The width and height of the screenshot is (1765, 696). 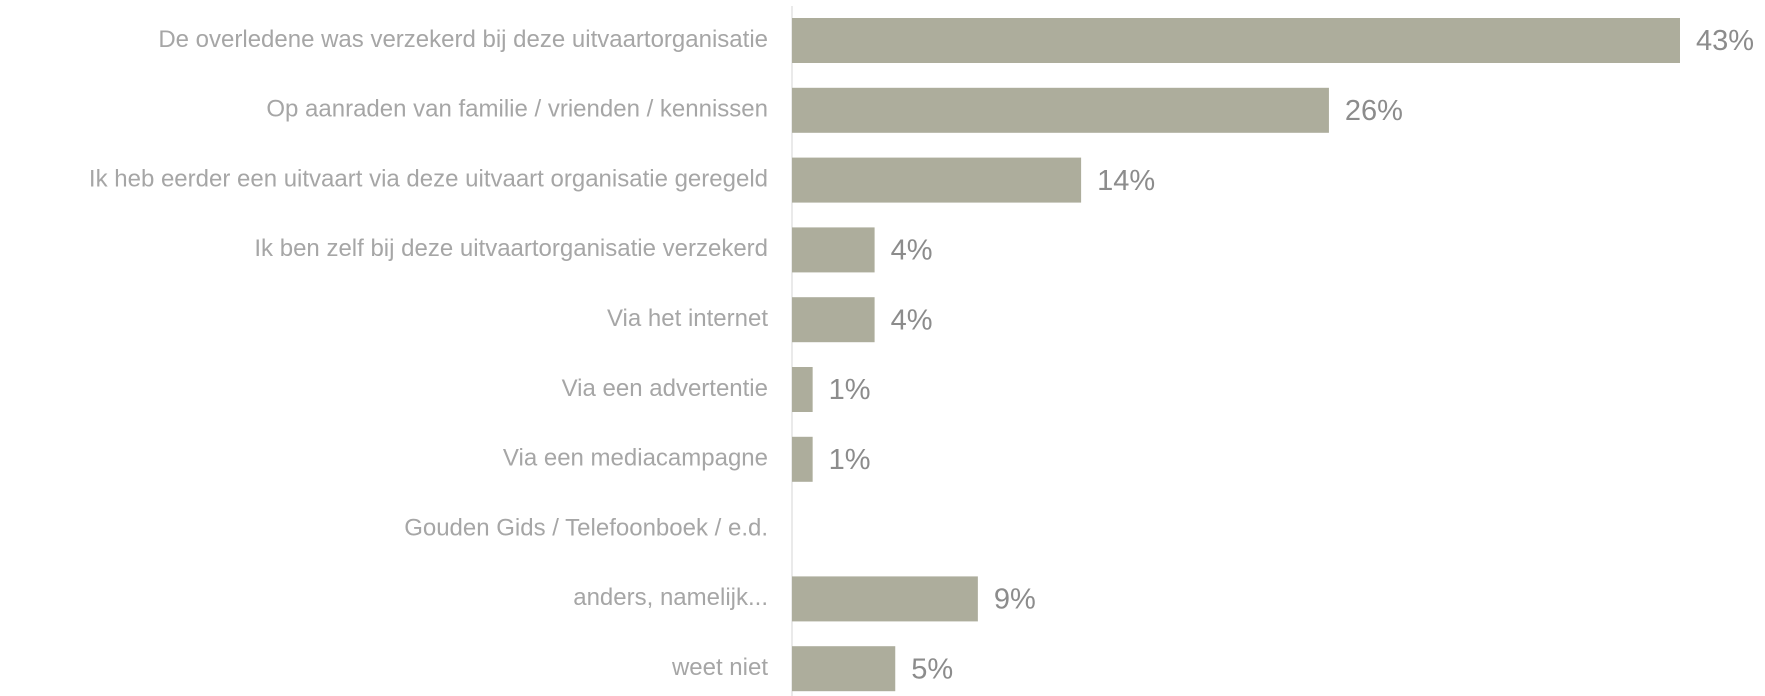 What do you see at coordinates (1126, 181) in the screenshot?
I see `value-label: 14%` at bounding box center [1126, 181].